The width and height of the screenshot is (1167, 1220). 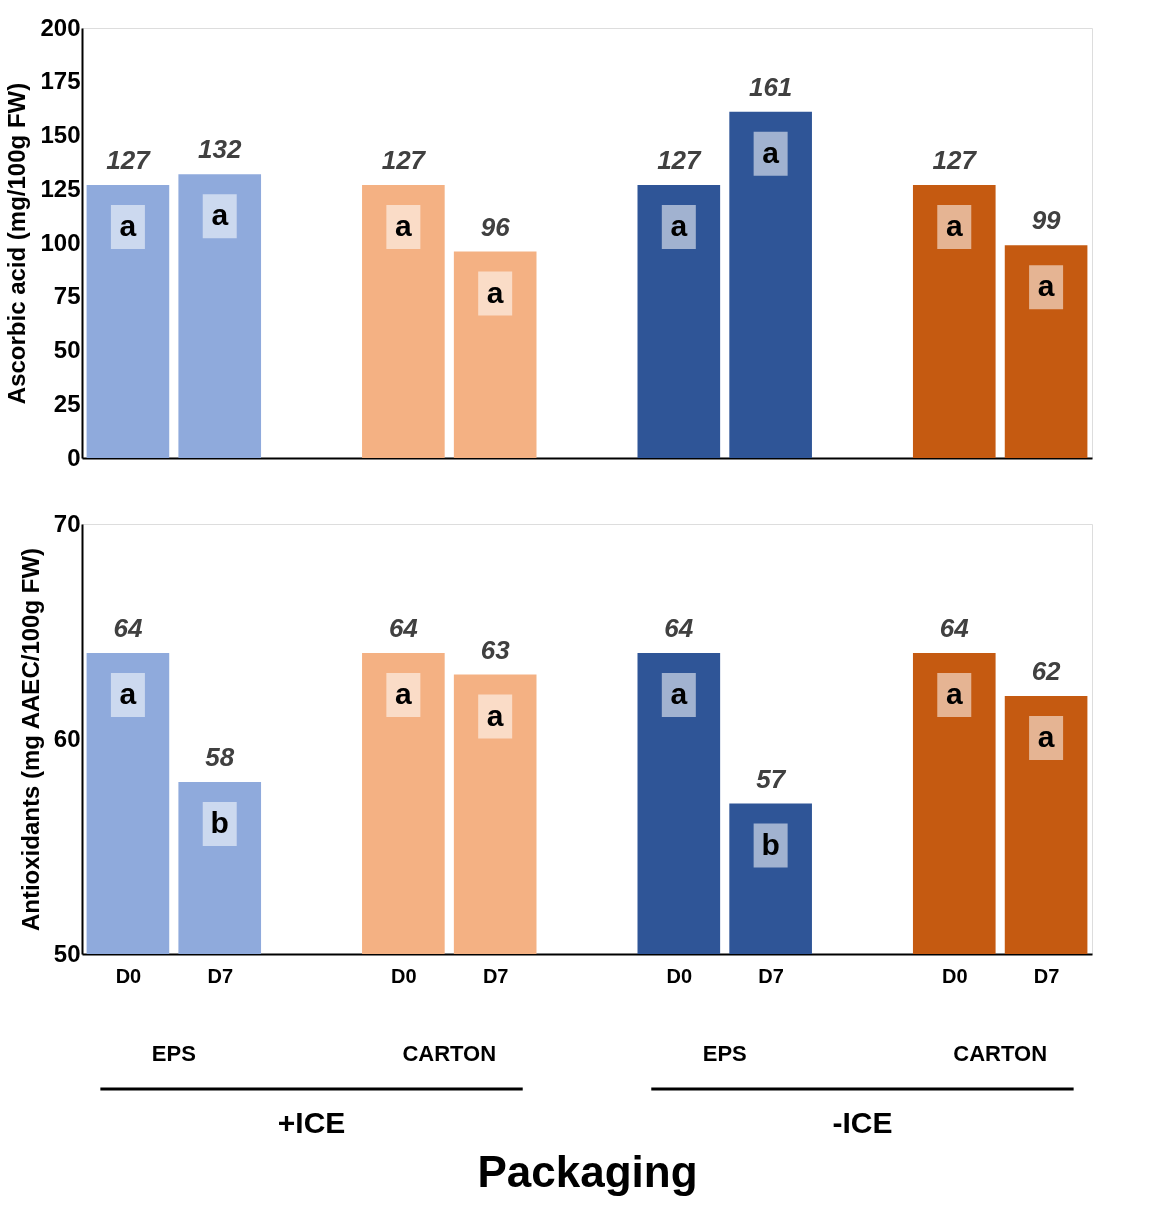 I want to click on y-tick-label: 100, so click(x=60, y=242).